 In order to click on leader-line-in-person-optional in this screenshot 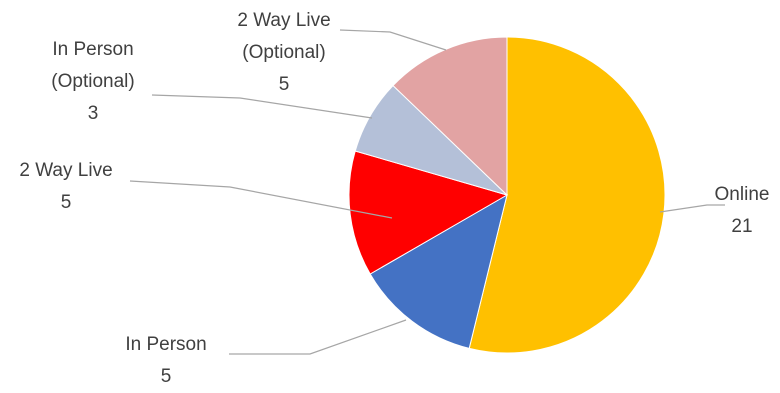, I will do `click(262, 106)`.